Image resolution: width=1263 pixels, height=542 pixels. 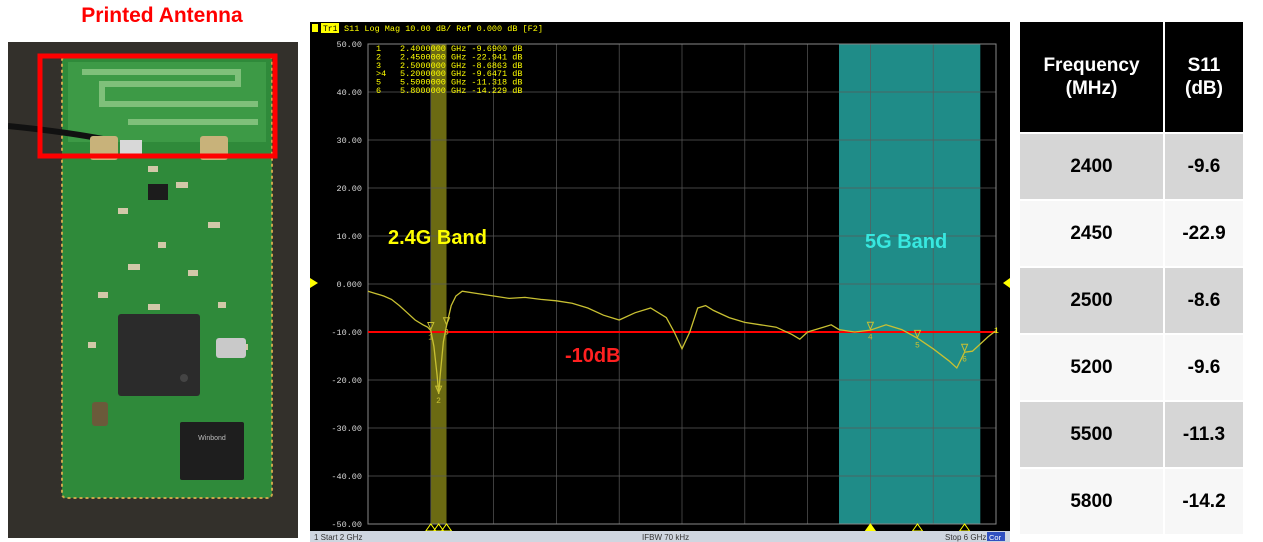 What do you see at coordinates (443, 29) in the screenshot?
I see `vna-header: S11 Log Mag 10.00 dB/ Ref 0.000 dB [F2]` at bounding box center [443, 29].